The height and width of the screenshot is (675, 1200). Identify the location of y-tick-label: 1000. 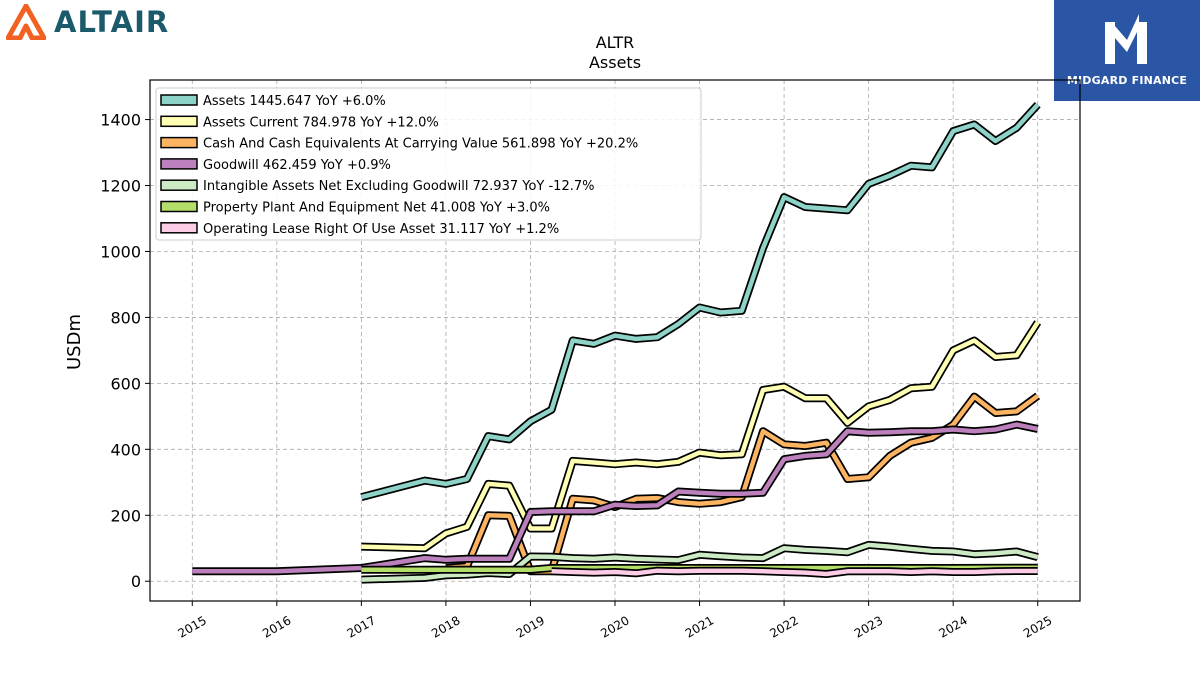
(120, 251).